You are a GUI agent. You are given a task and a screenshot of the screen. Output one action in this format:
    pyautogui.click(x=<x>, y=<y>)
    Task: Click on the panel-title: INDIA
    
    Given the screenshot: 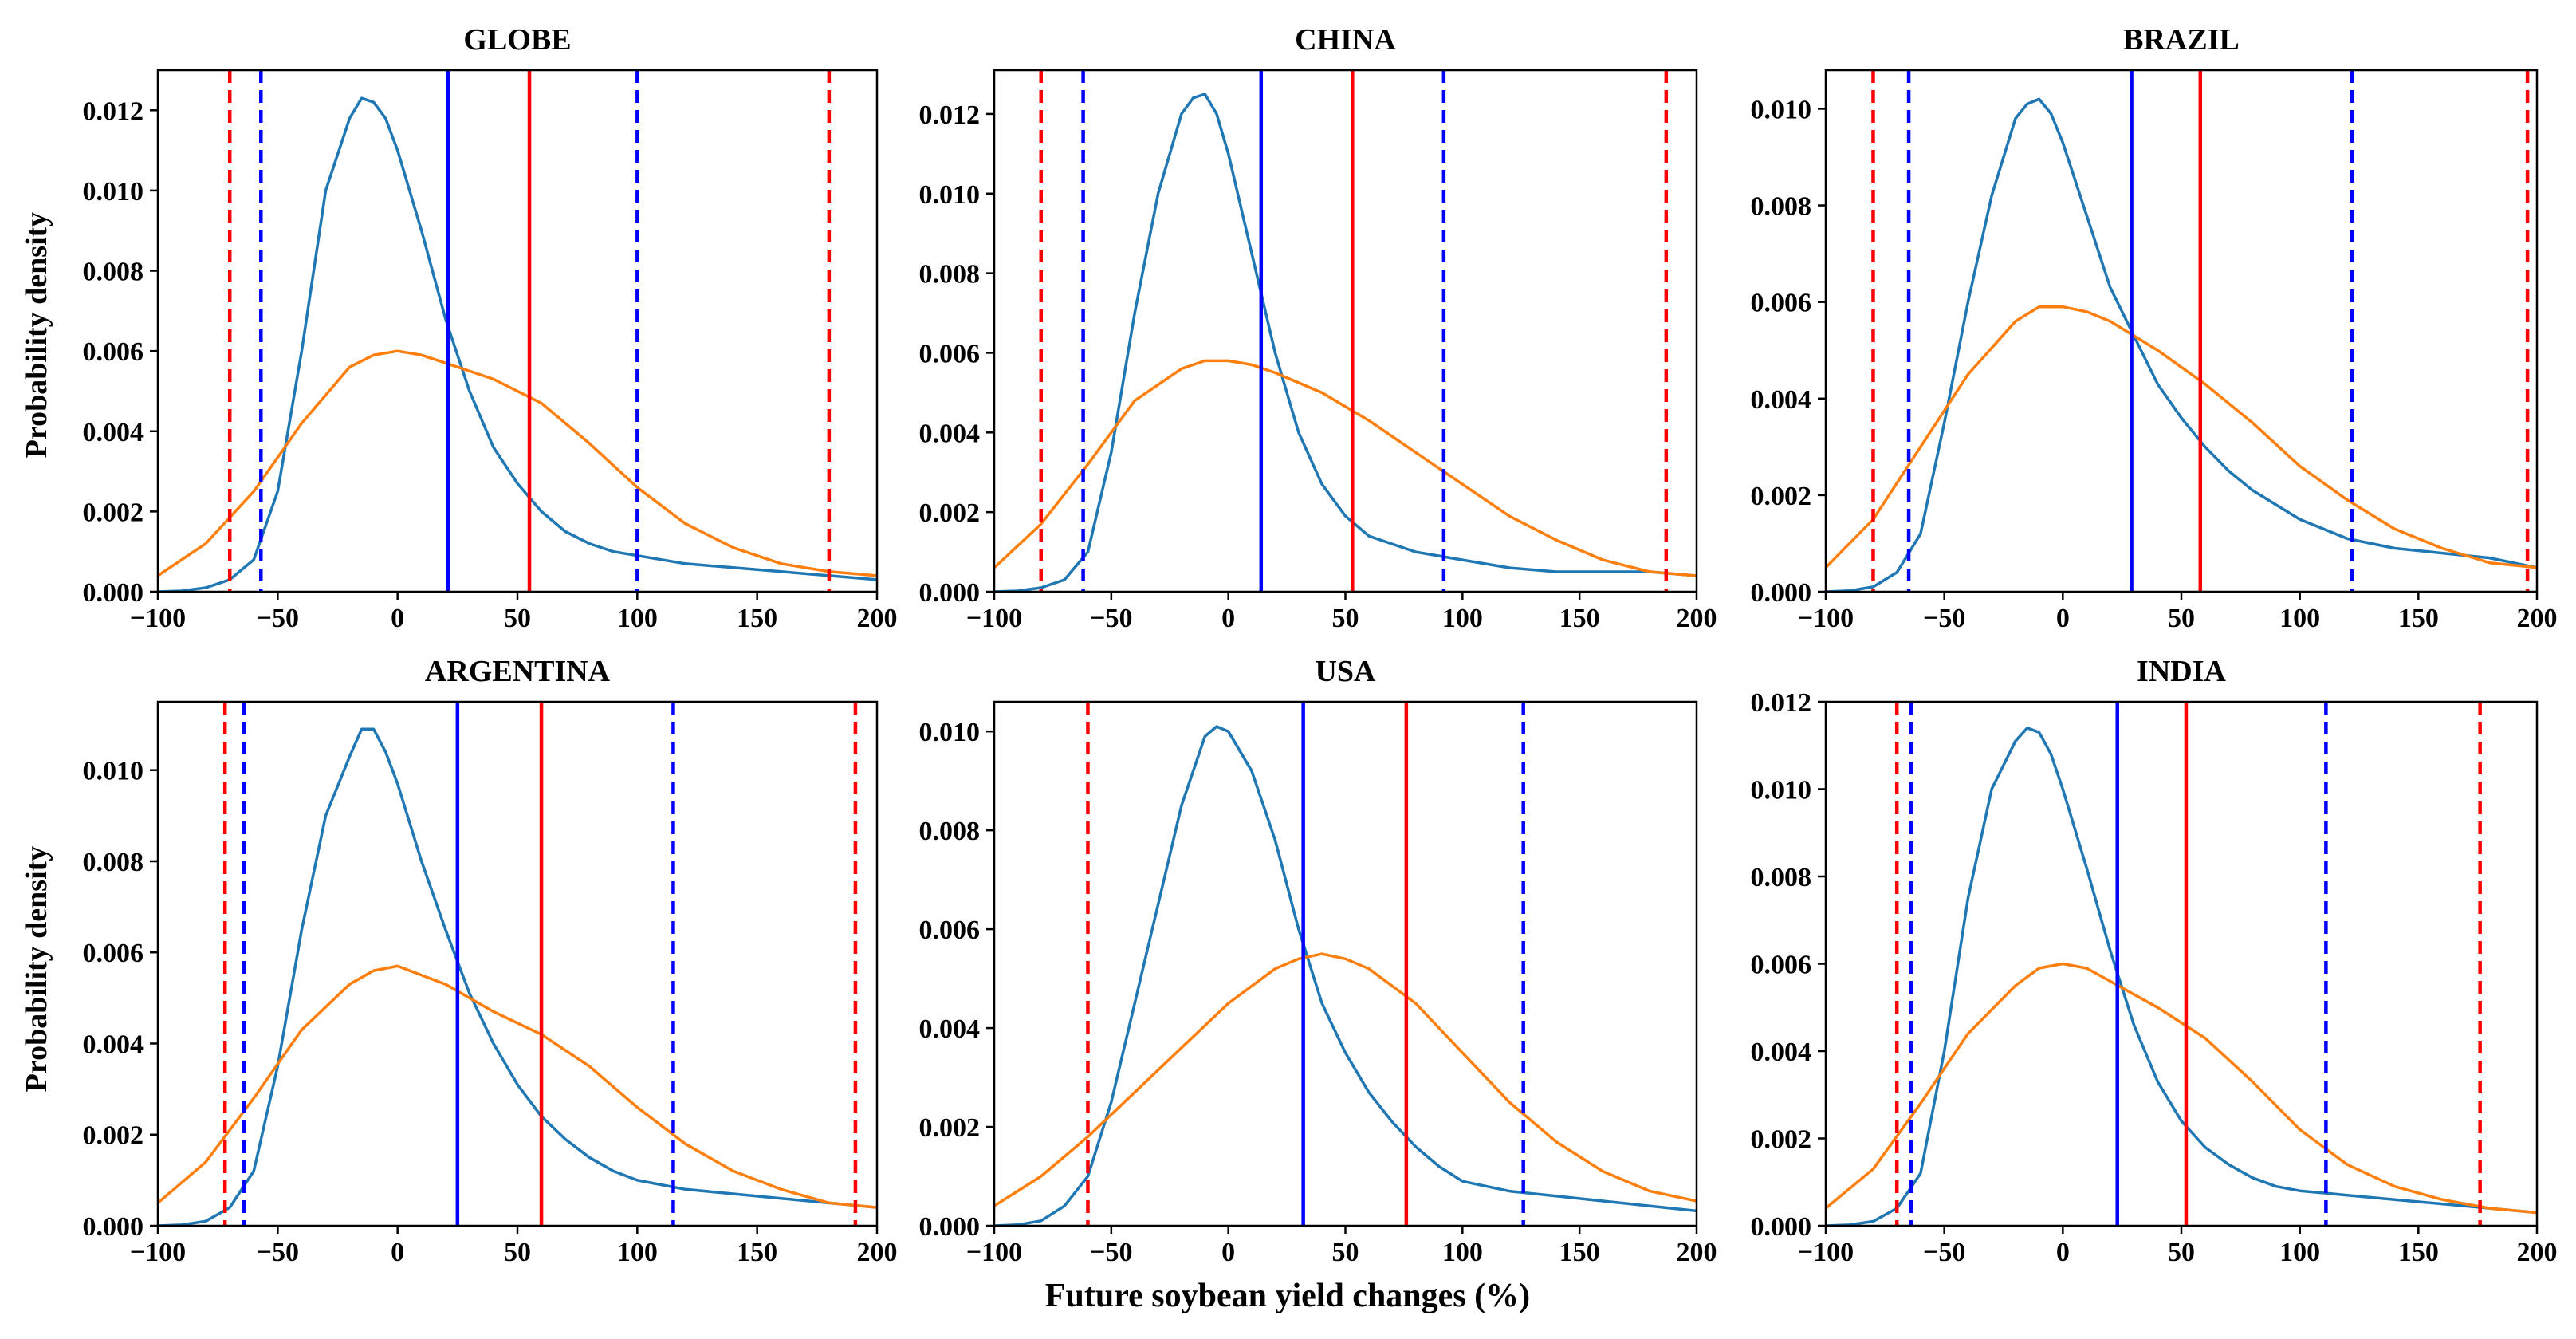 What is the action you would take?
    pyautogui.click(x=2182, y=671)
    